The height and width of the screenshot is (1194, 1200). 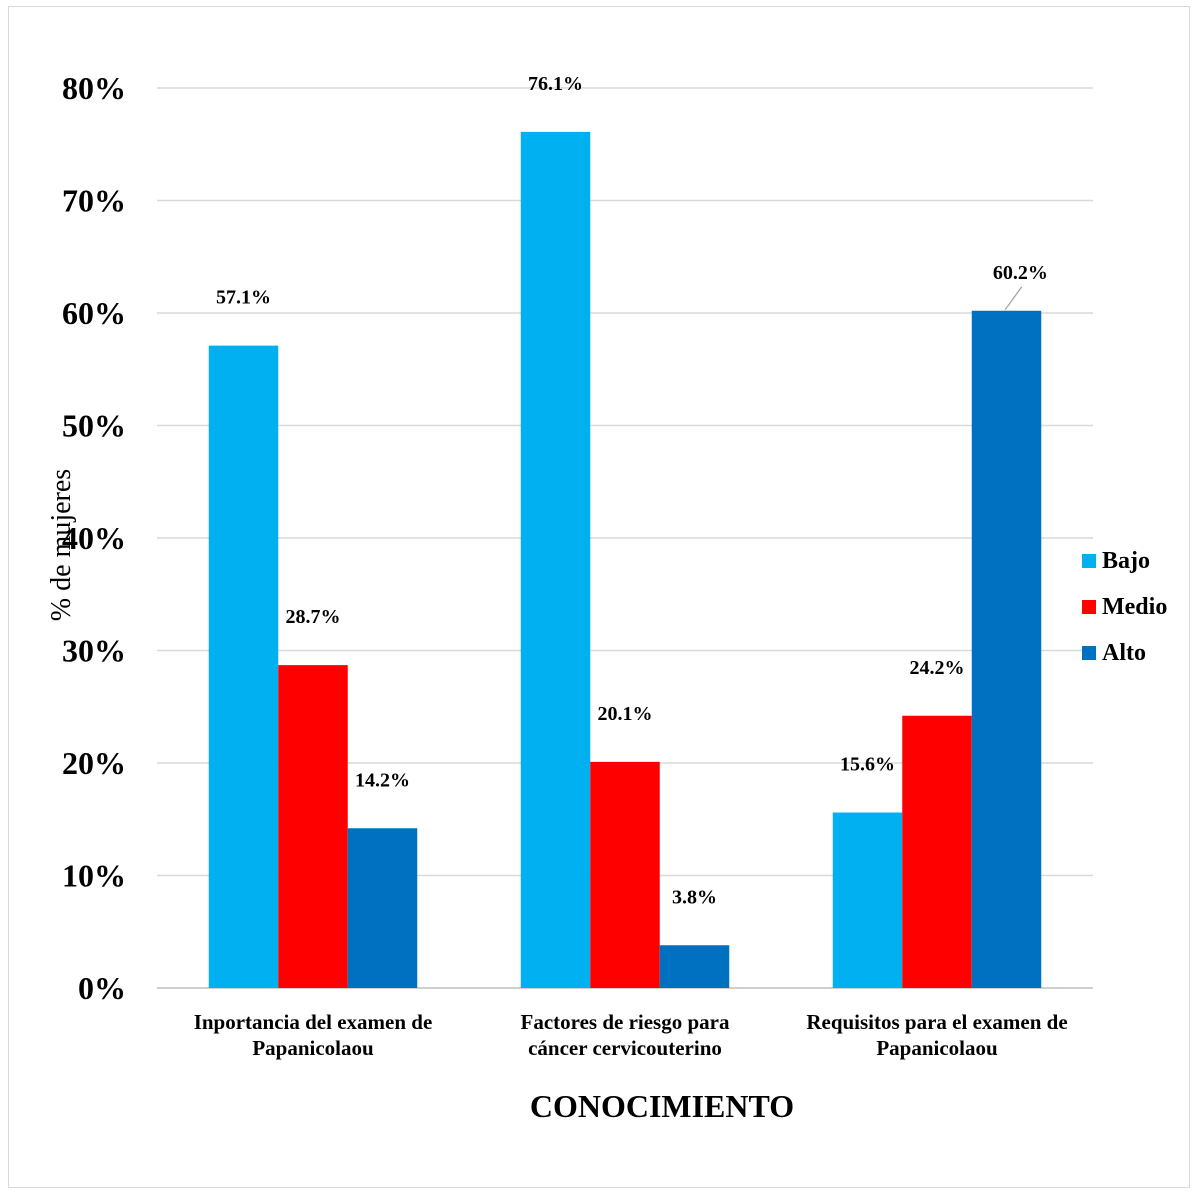 I want to click on data-label: 3.8%, so click(x=694, y=897).